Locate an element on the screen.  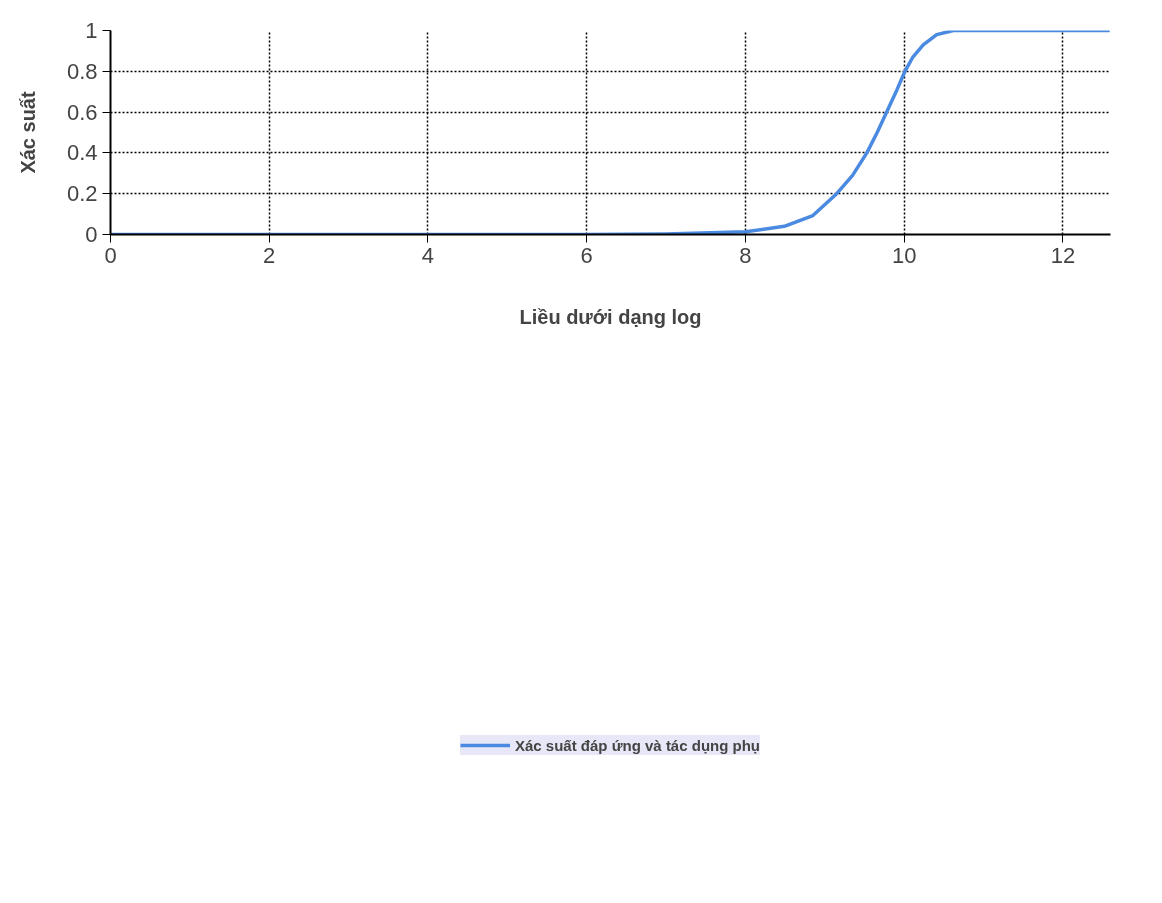
x-axis-title: Liều dưới dạng log is located at coordinates (610, 316).